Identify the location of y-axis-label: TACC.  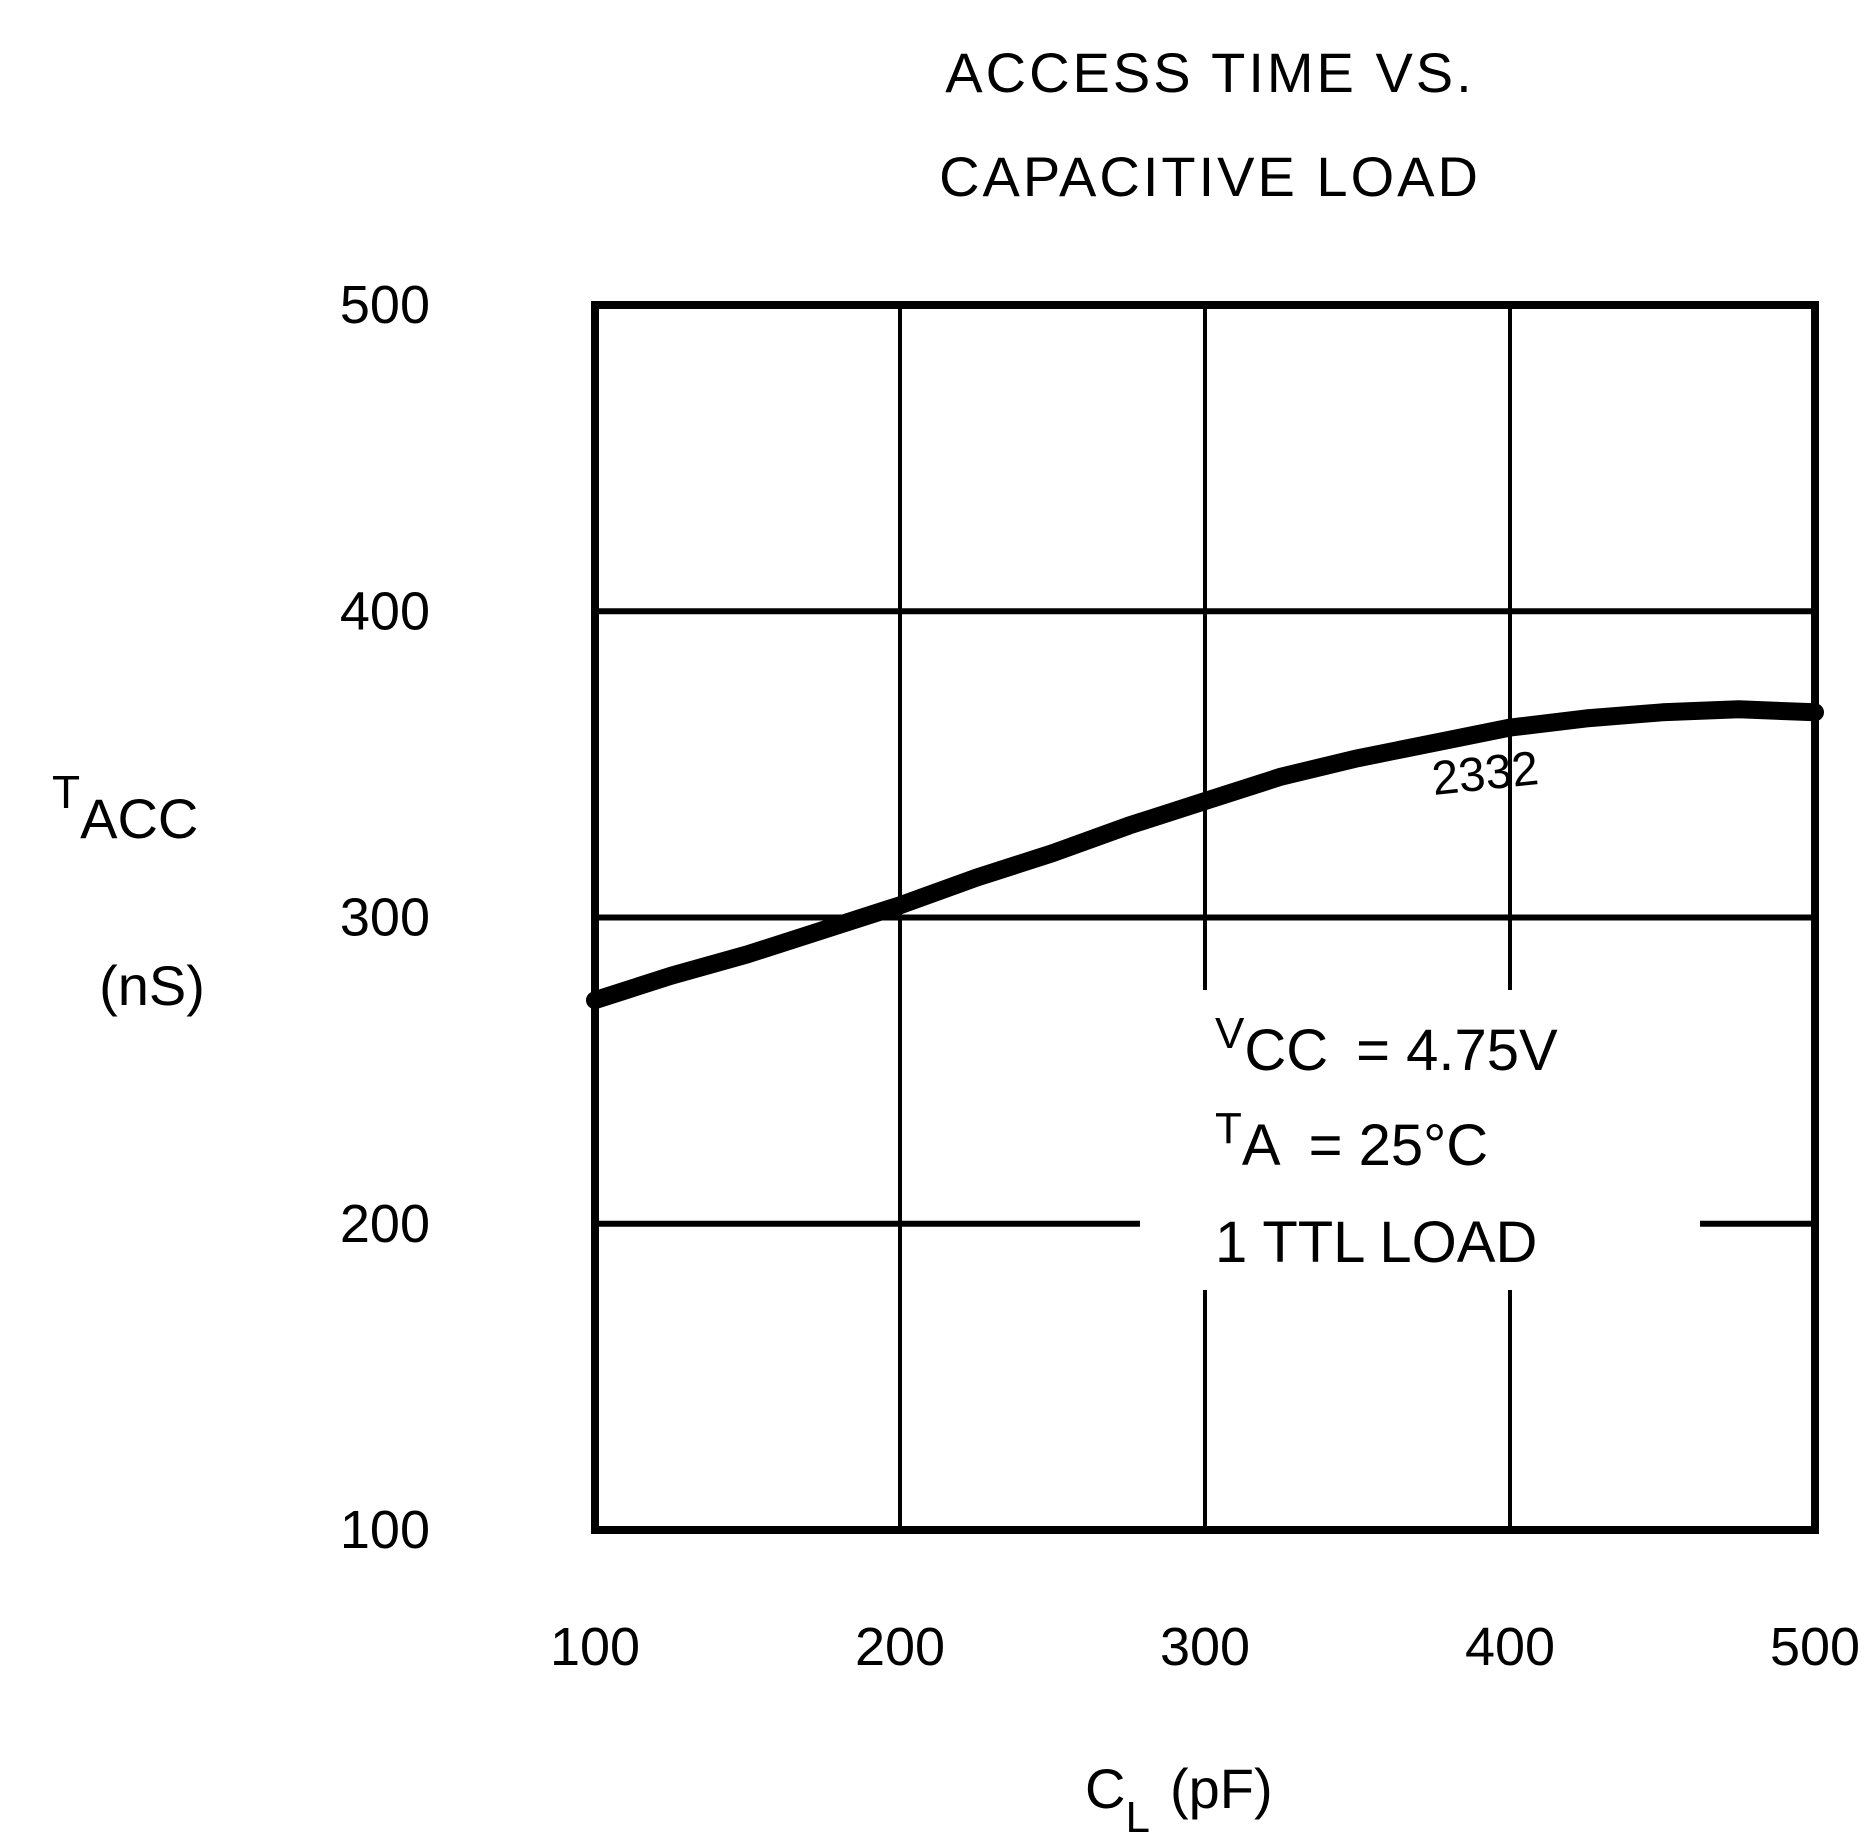
(125, 808).